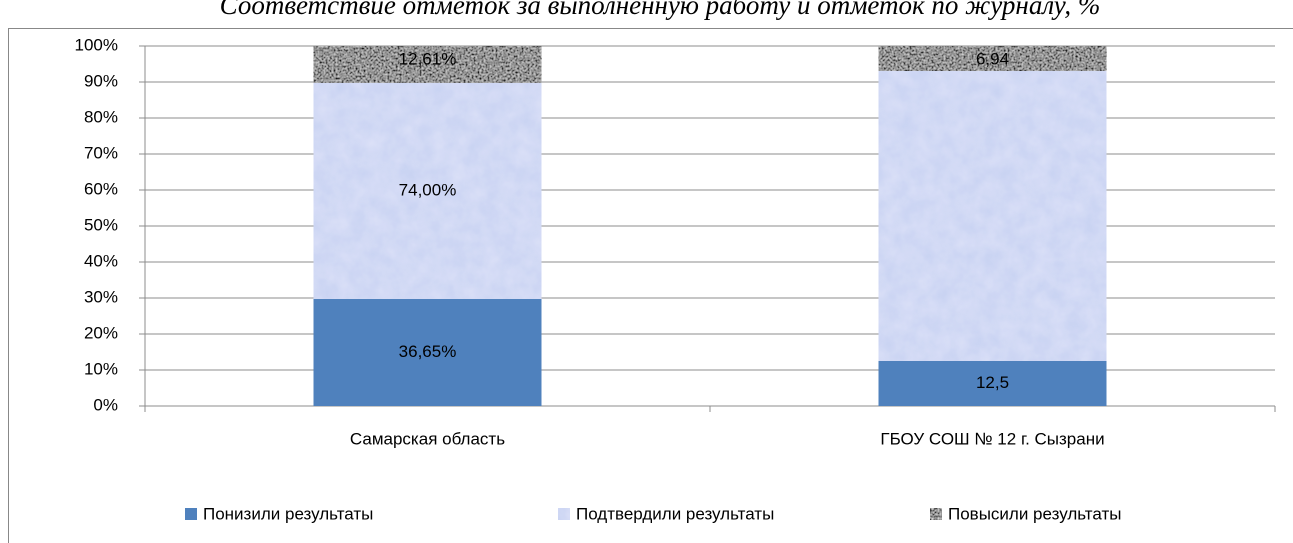 Image resolution: width=1293 pixels, height=543 pixels. I want to click on data-label: 6,94, so click(992, 58).